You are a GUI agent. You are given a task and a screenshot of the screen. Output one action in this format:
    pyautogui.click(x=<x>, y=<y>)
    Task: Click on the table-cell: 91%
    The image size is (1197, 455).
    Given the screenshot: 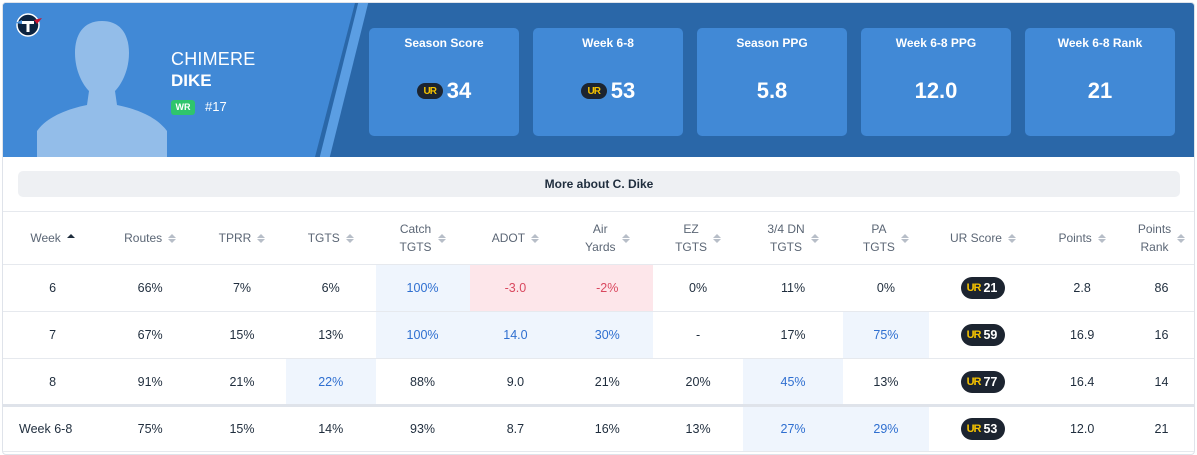 What is the action you would take?
    pyautogui.click(x=150, y=382)
    